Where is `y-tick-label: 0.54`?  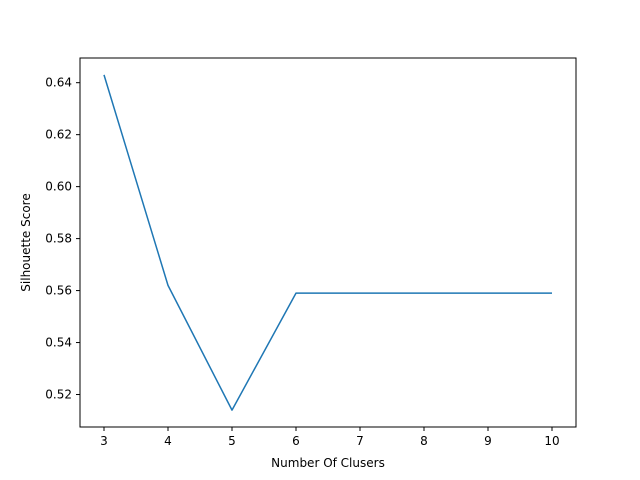 y-tick-label: 0.54 is located at coordinates (58, 343).